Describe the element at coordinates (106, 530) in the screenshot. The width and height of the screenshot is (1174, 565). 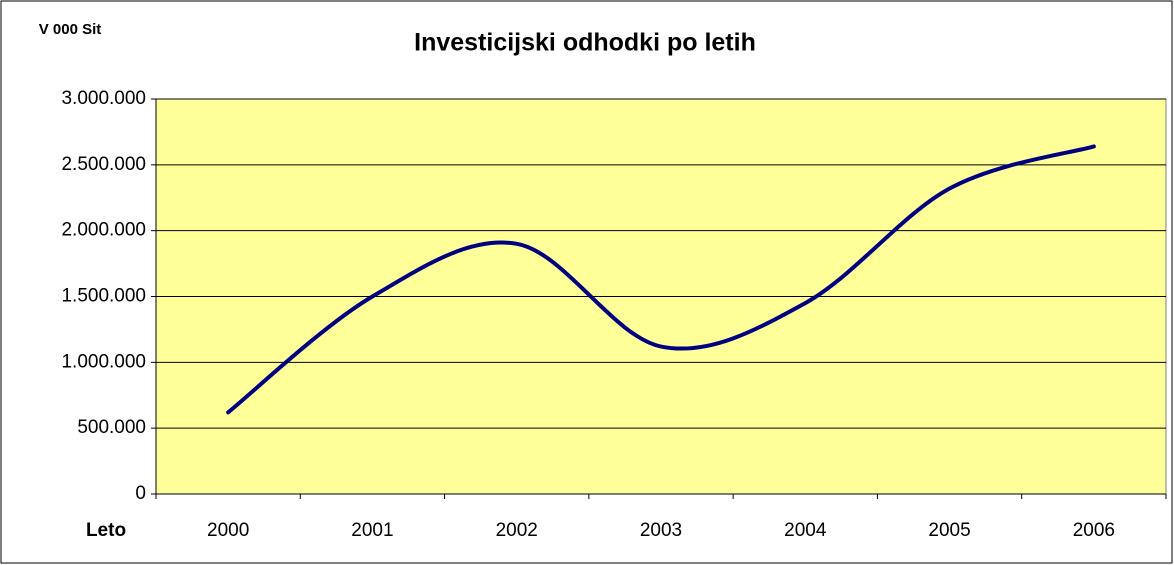
I see `x-axis-label: Leto` at that location.